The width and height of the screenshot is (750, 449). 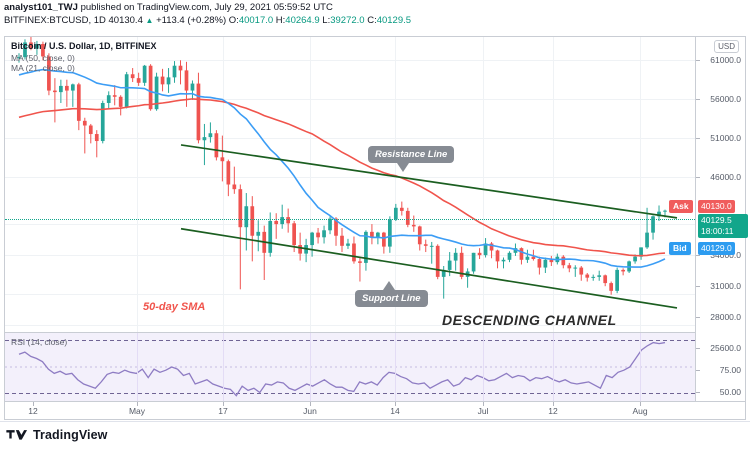 I want to click on ohlc-high-value: 40264.9, so click(x=302, y=20).